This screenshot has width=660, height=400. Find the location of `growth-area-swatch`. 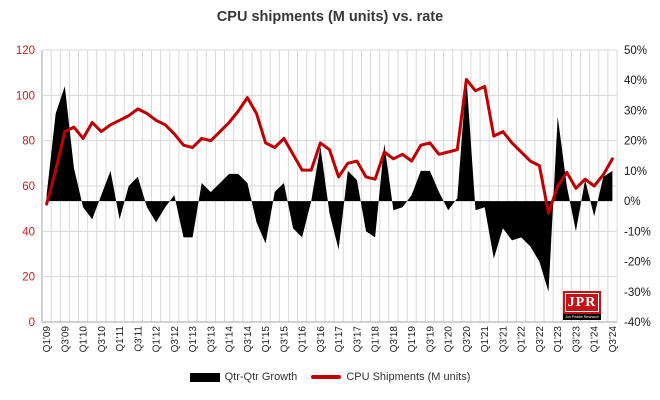

growth-area-swatch is located at coordinates (204, 377).